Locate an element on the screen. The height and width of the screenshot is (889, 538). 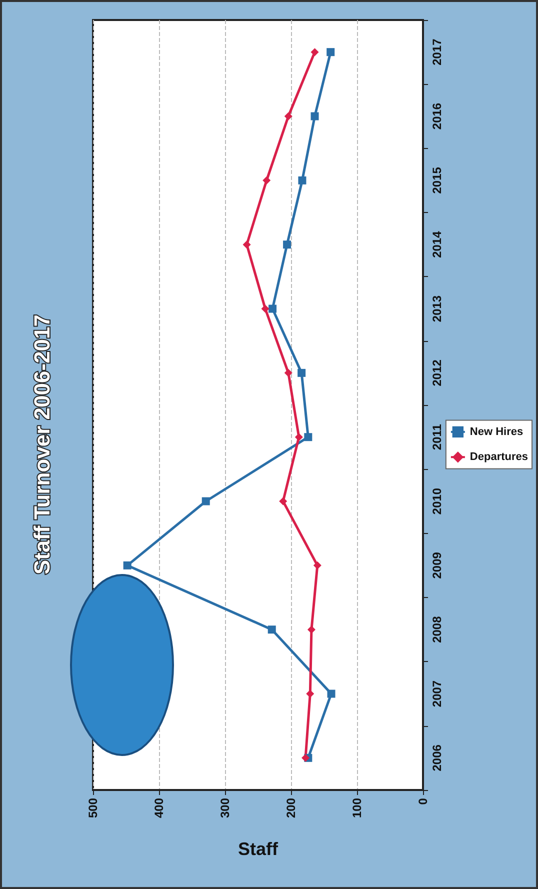
y-tick-label: 2007 is located at coordinates (437, 694).